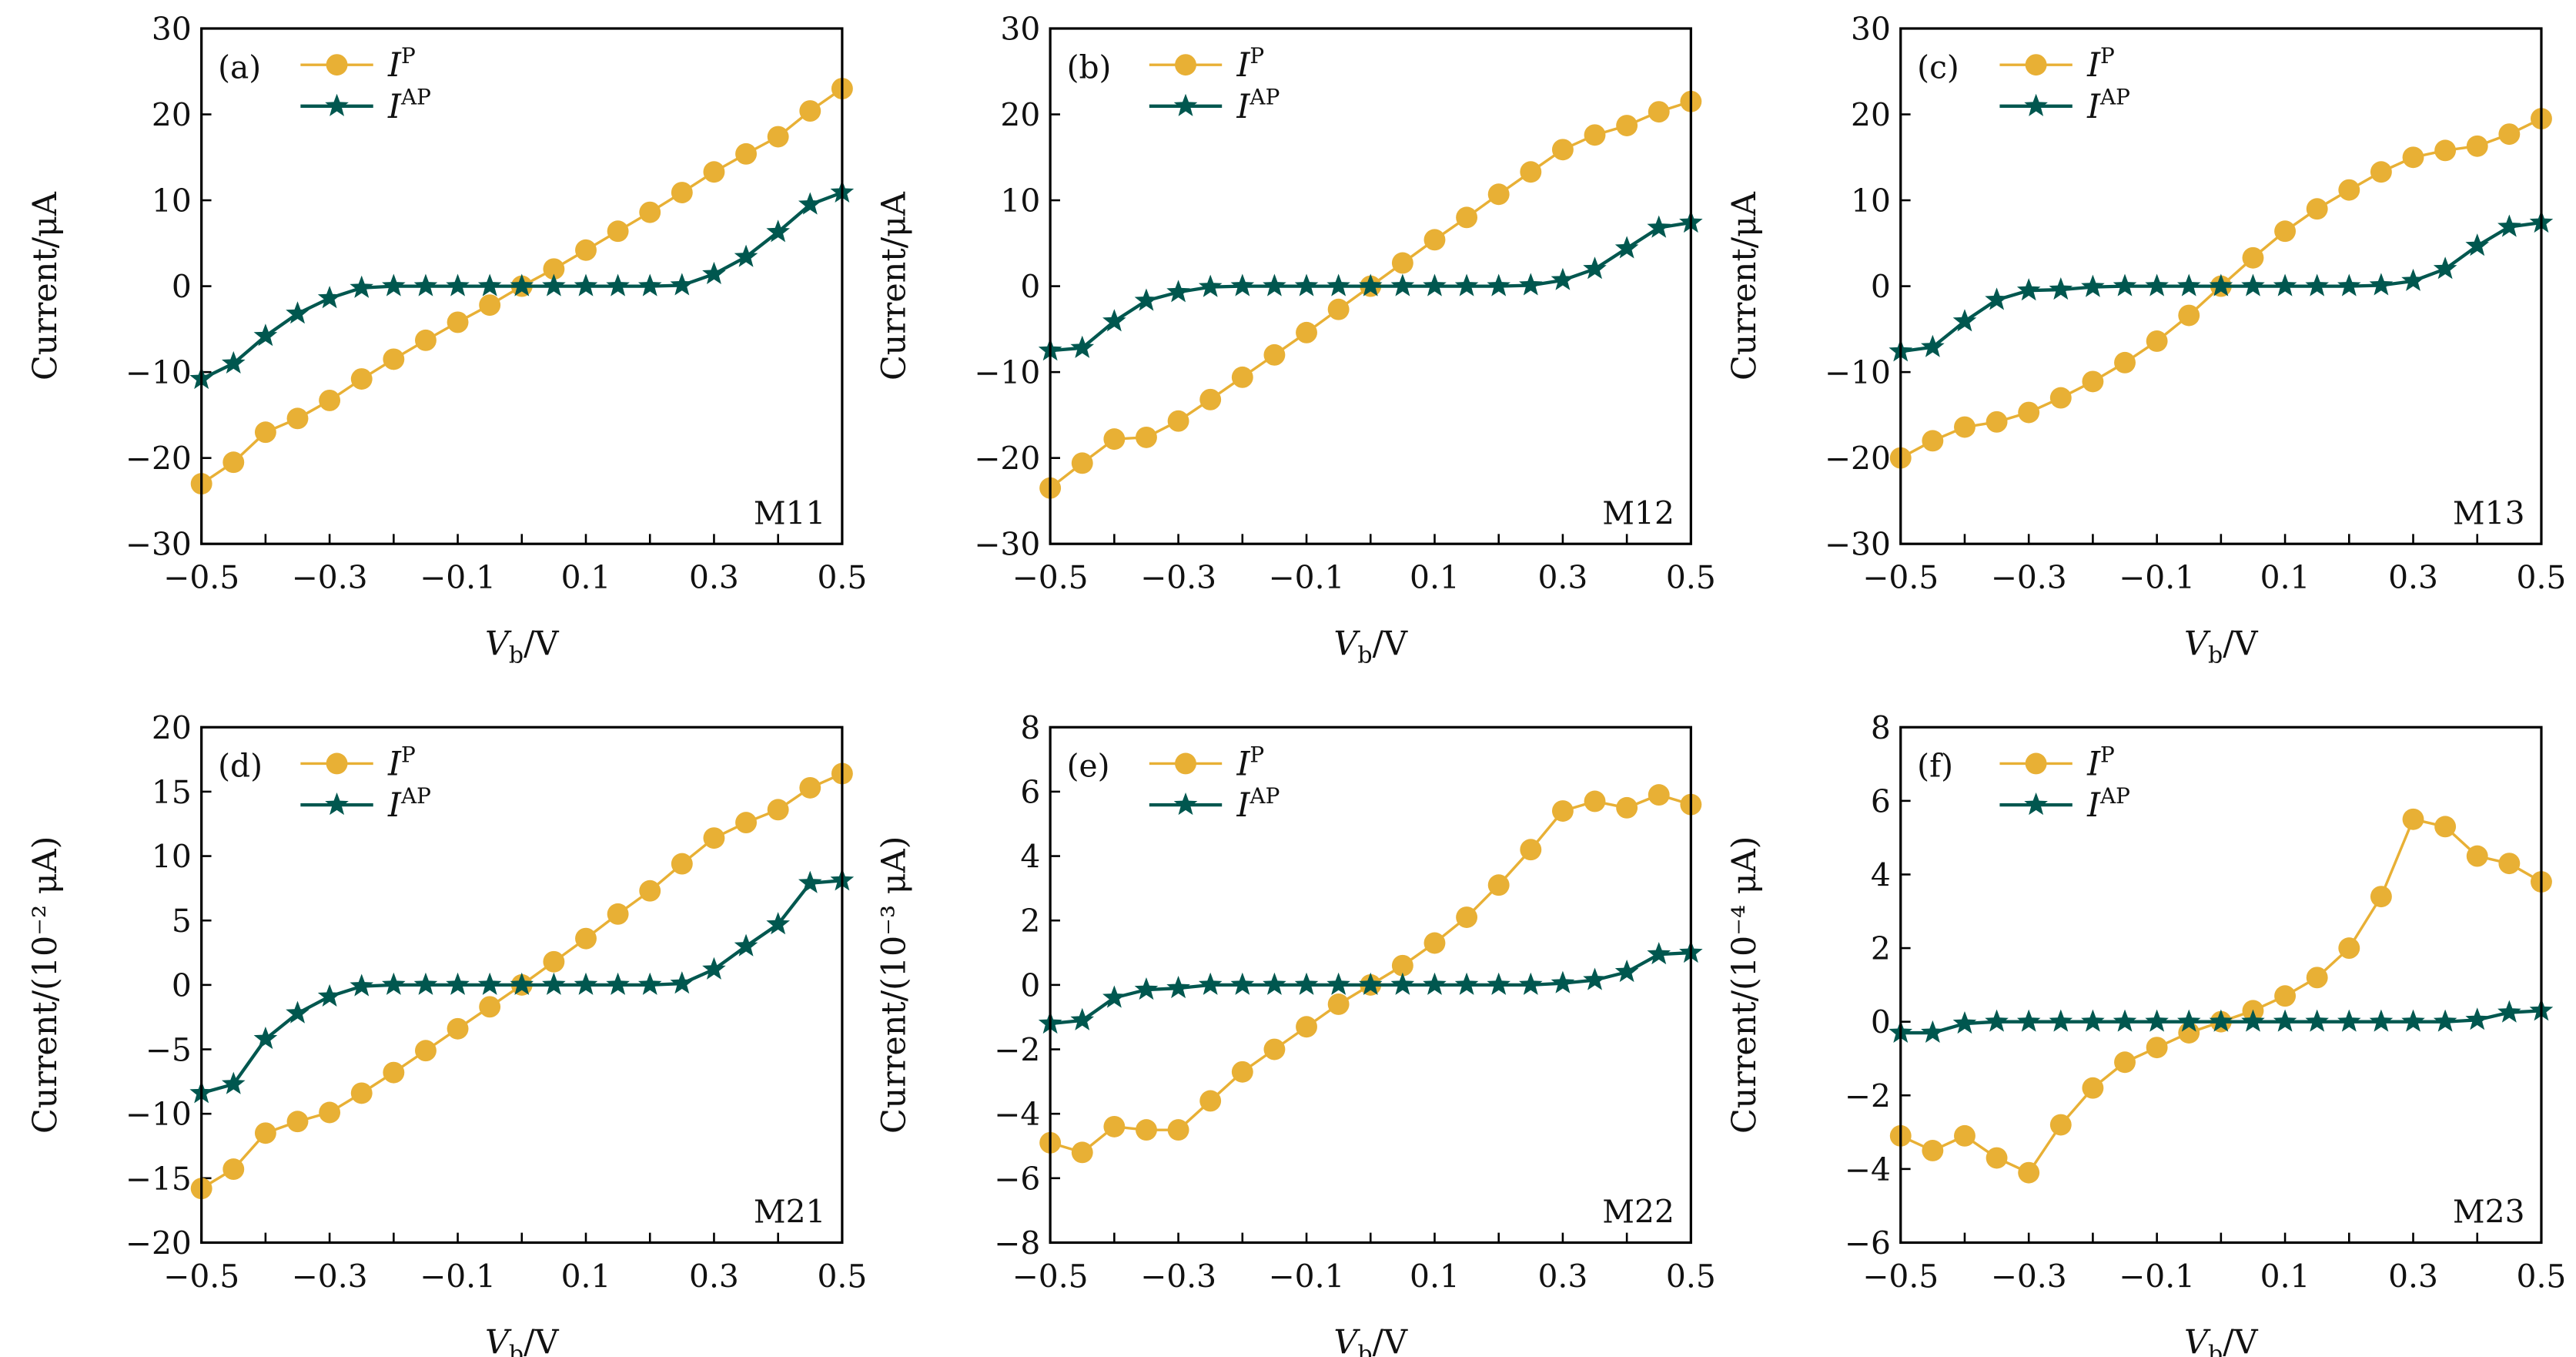 The image size is (2576, 1357). Describe the element at coordinates (201, 1276) in the screenshot. I see `x-tick-label: −0.5` at that location.